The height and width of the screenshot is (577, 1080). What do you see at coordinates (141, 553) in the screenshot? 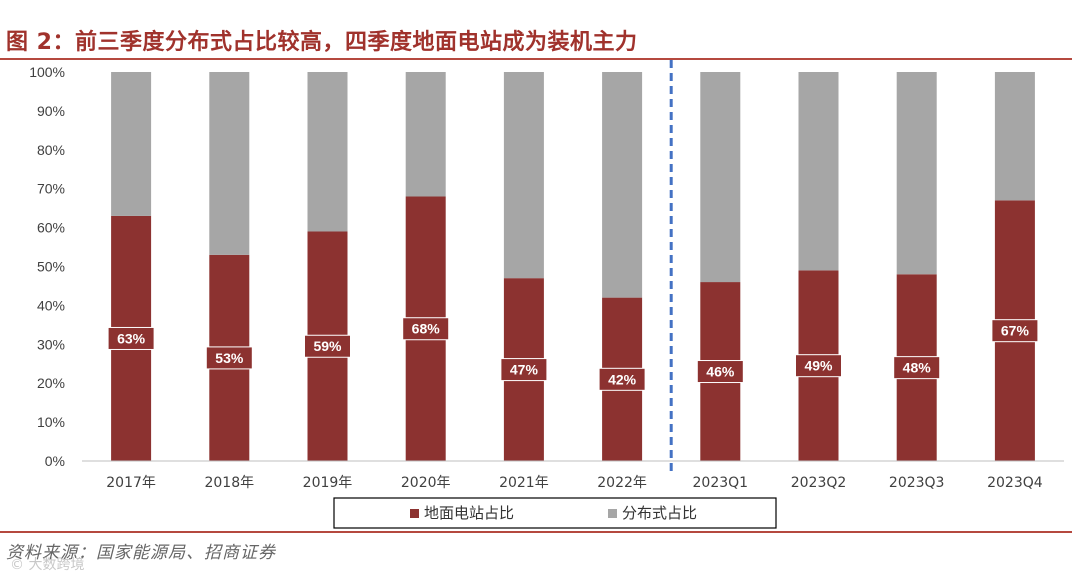
I see `source-note: 资料来源：国家能源局、招商证券` at bounding box center [141, 553].